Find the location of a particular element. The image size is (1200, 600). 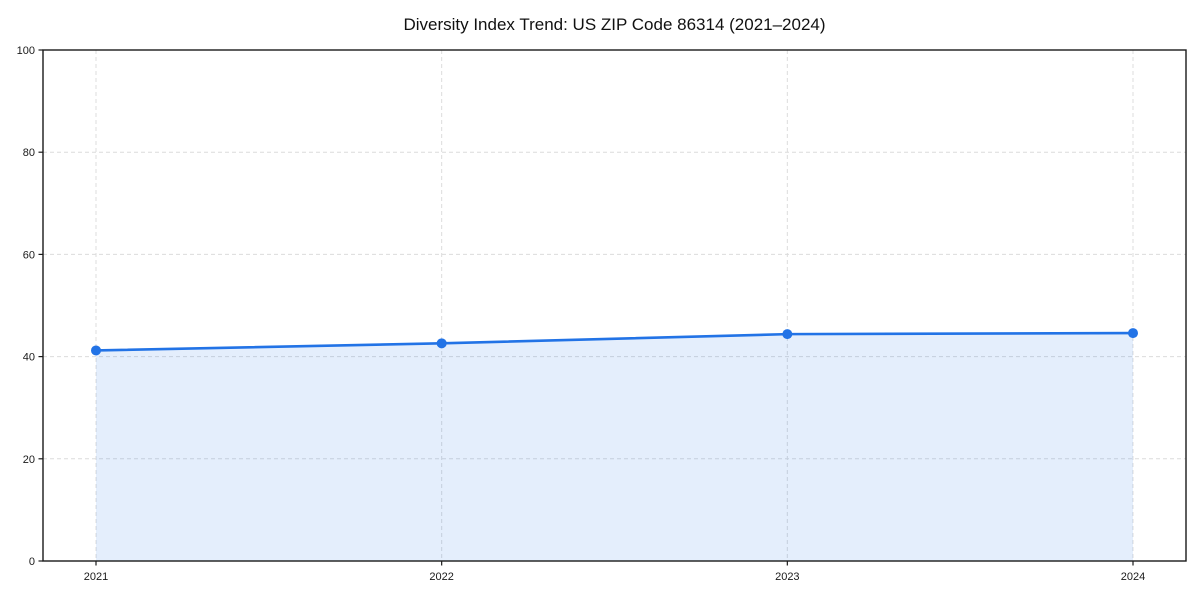

data-point-2022 is located at coordinates (441, 343).